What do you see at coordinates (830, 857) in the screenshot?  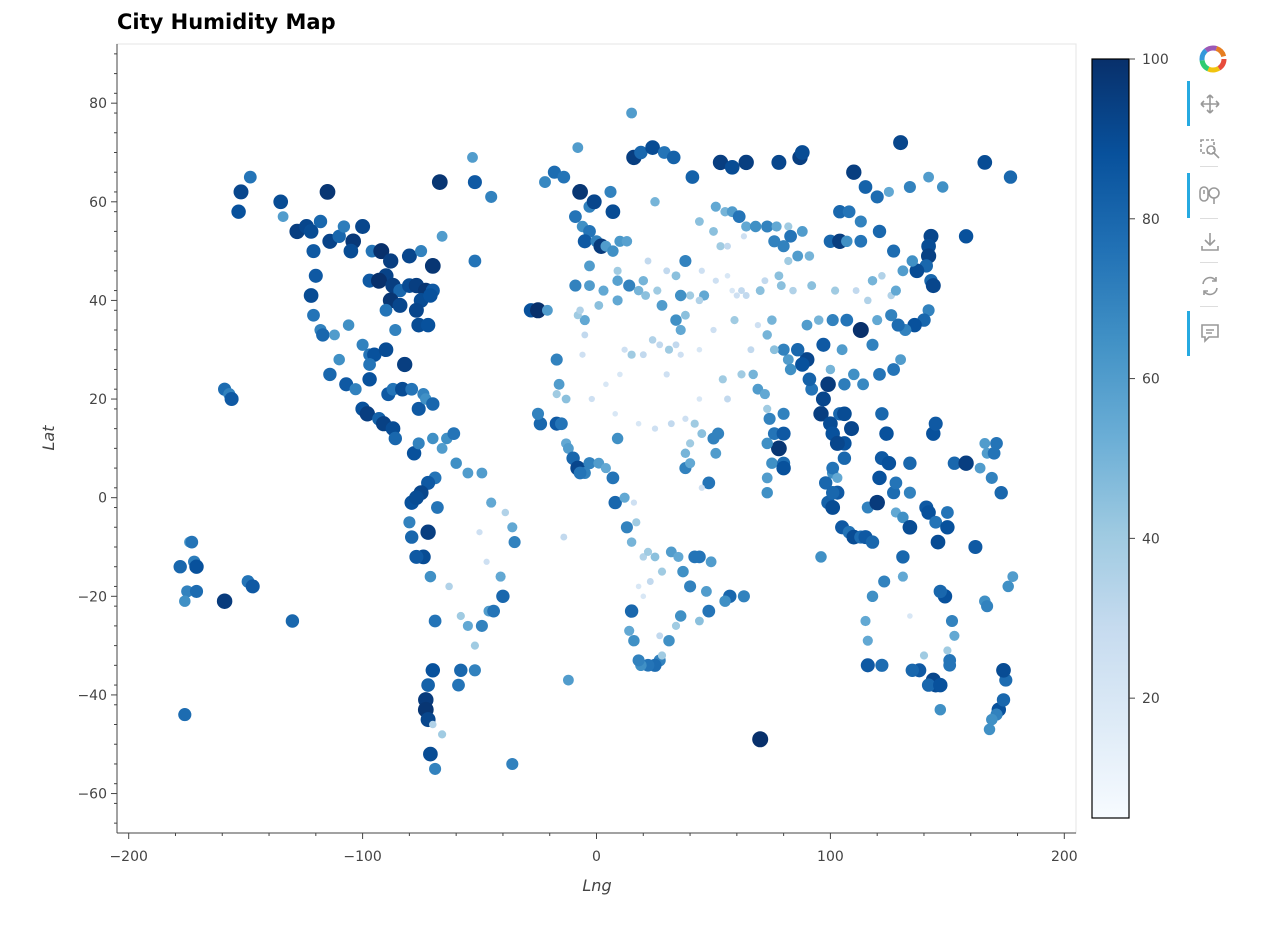 I see `x-tick-label: 100` at bounding box center [830, 857].